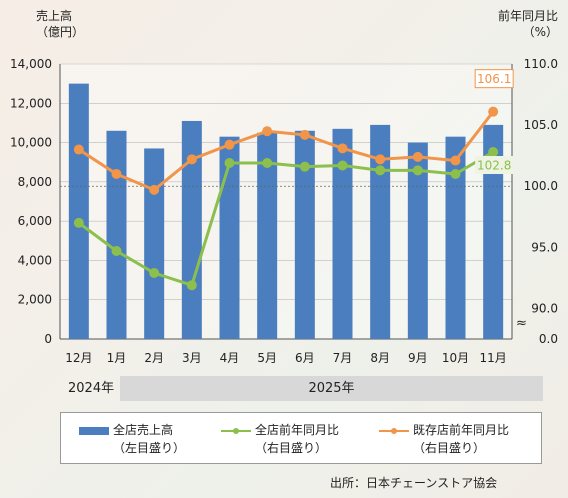 The width and height of the screenshot is (568, 498). Describe the element at coordinates (493, 358) in the screenshot. I see `x-tick-label: 11月` at that location.